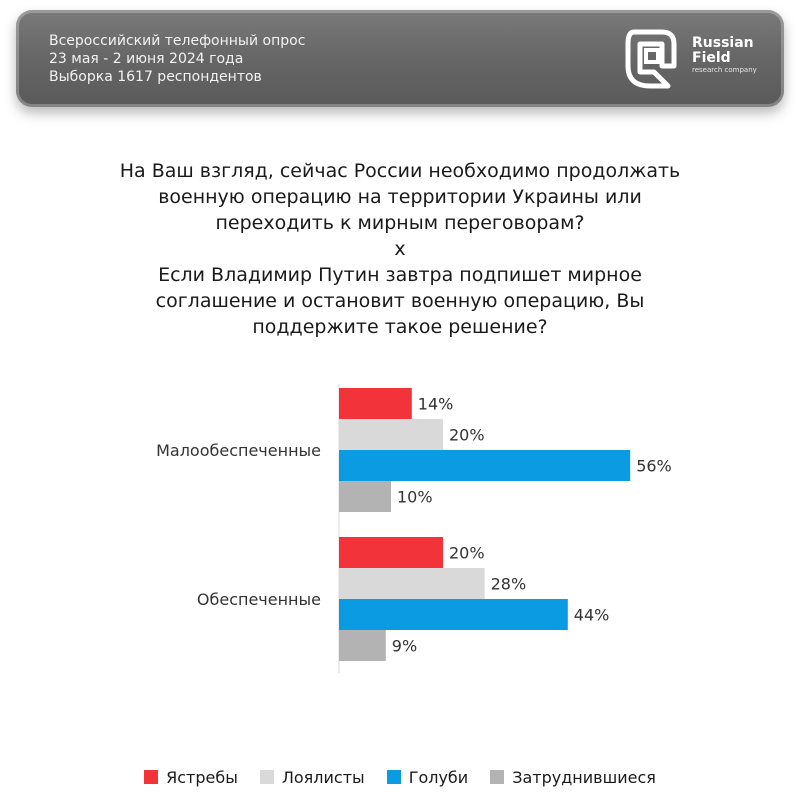 The height and width of the screenshot is (800, 800). I want to click on survey-dates: 23 мая - 2 июня 2024 года, so click(146, 59).